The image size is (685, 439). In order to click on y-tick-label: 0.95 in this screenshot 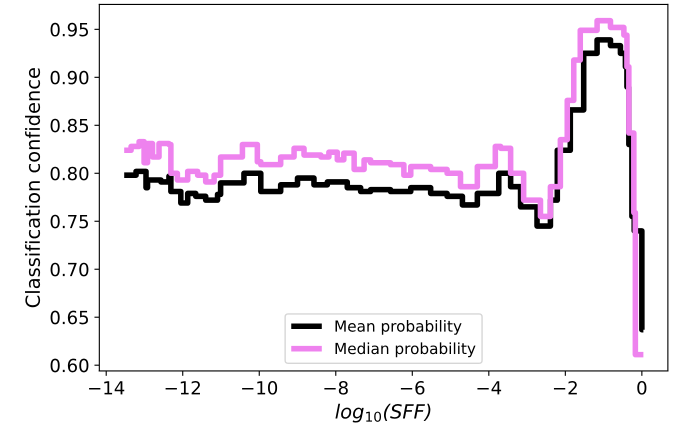, I will do `click(69, 29)`.